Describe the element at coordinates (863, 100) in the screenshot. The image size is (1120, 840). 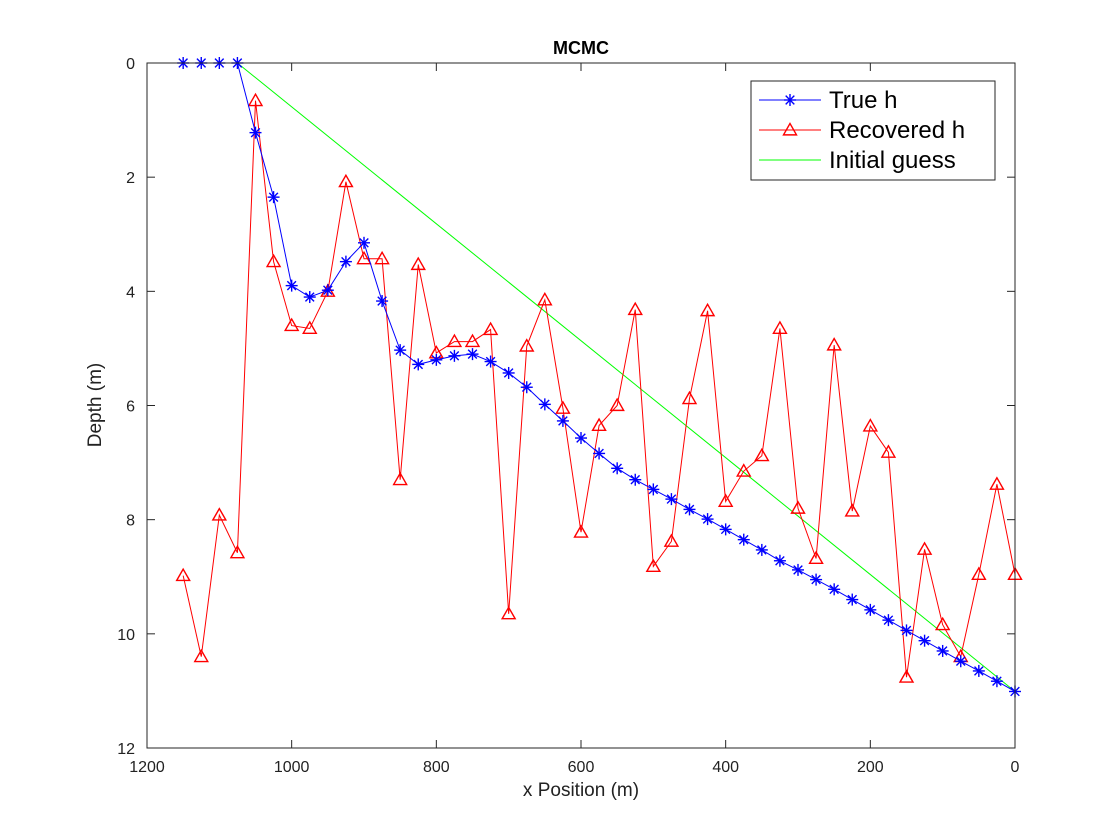
I see `legend-label: True h` at that location.